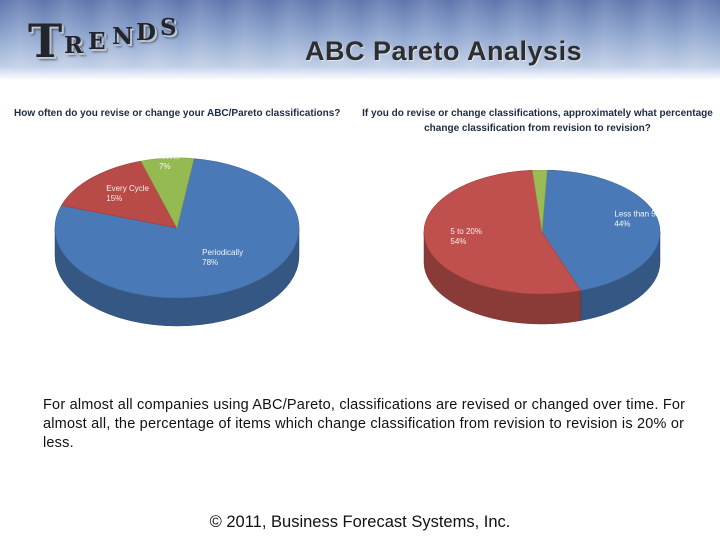 The width and height of the screenshot is (720, 540). I want to click on pie-slice-value-label: 44%, so click(622, 223).